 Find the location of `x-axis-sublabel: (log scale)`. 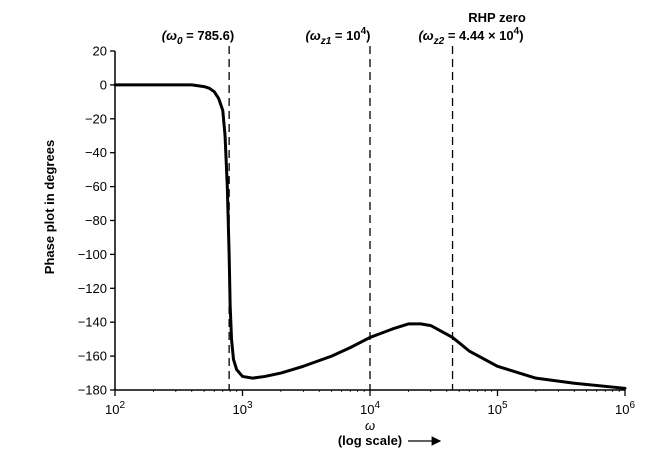

x-axis-sublabel: (log scale) is located at coordinates (370, 440).